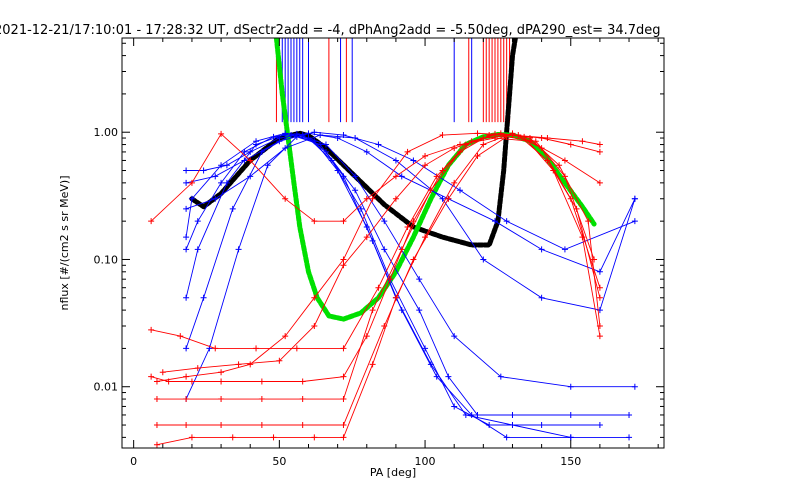 The image size is (800, 500). Describe the element at coordinates (64, 243) in the screenshot. I see `y-axis-label: nflux [#/(cm2 s sr MeV)]` at that location.